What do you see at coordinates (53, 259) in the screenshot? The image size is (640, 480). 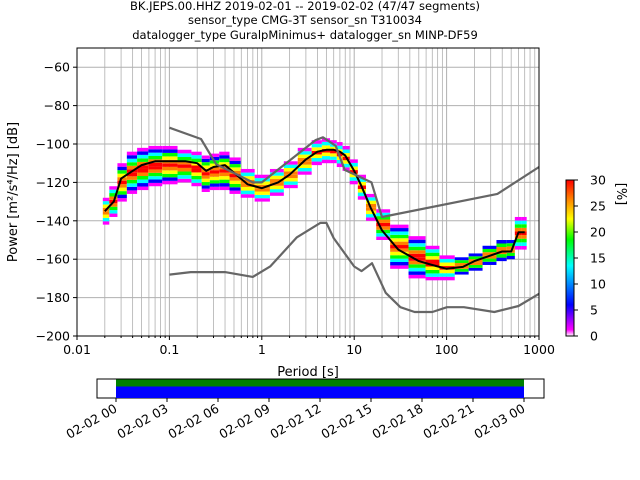 I see `y-tick-label: −160` at bounding box center [53, 259].